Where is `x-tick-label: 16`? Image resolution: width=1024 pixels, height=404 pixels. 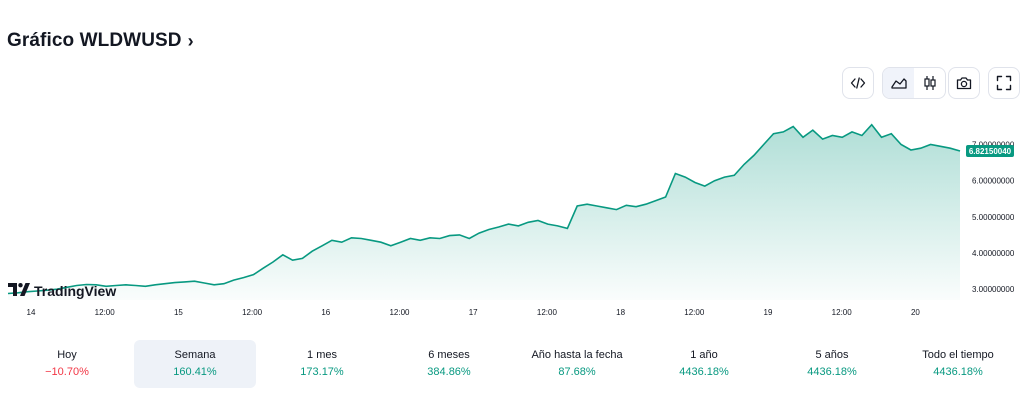
x-tick-label: 16 is located at coordinates (325, 312).